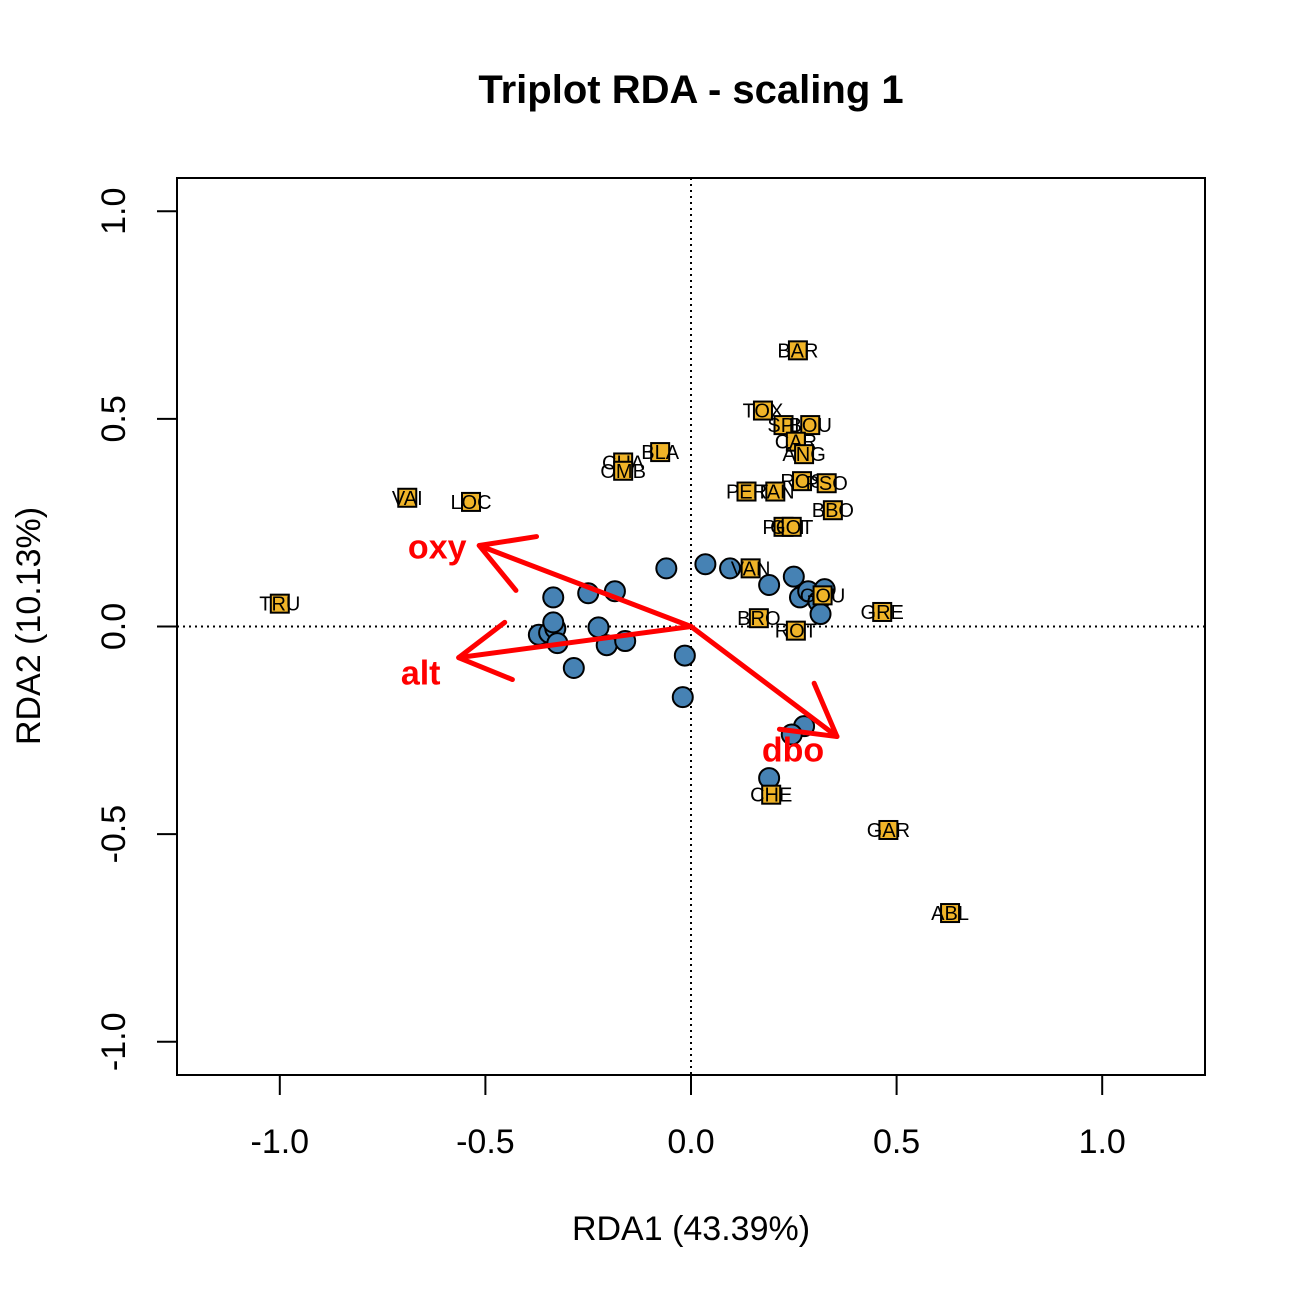  I want to click on env-label: alt, so click(421, 674).